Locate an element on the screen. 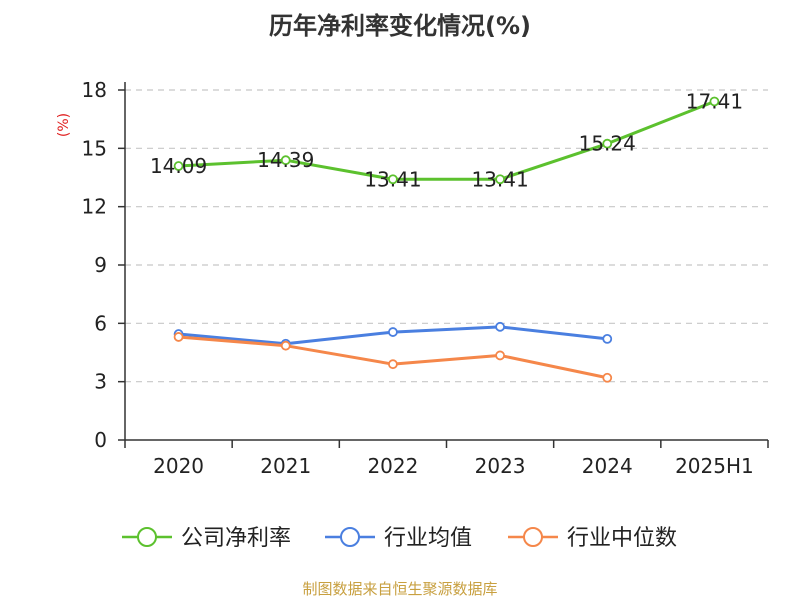  y-tick-label: 15 is located at coordinates (94, 148).